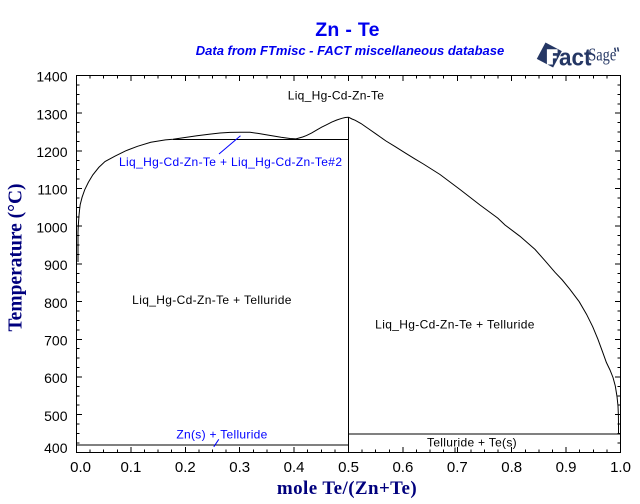 The image size is (640, 504). What do you see at coordinates (347, 488) in the screenshot?
I see `svg-text: mole Te/(Zn+Te)` at bounding box center [347, 488].